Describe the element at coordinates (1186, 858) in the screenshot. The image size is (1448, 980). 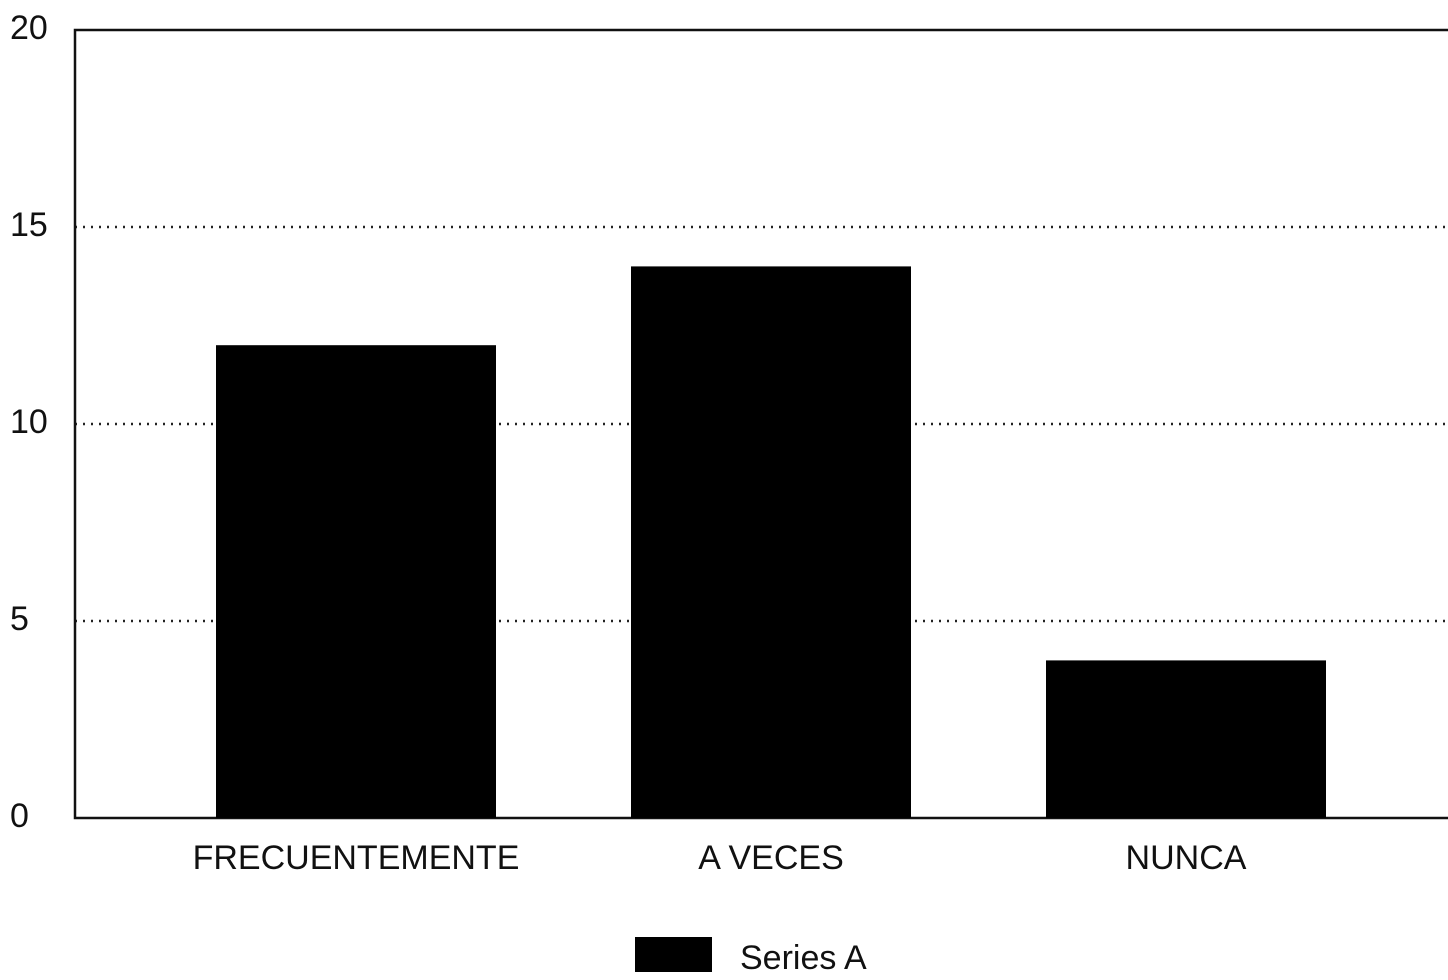
I see `x-tick-label: NUNCA` at that location.